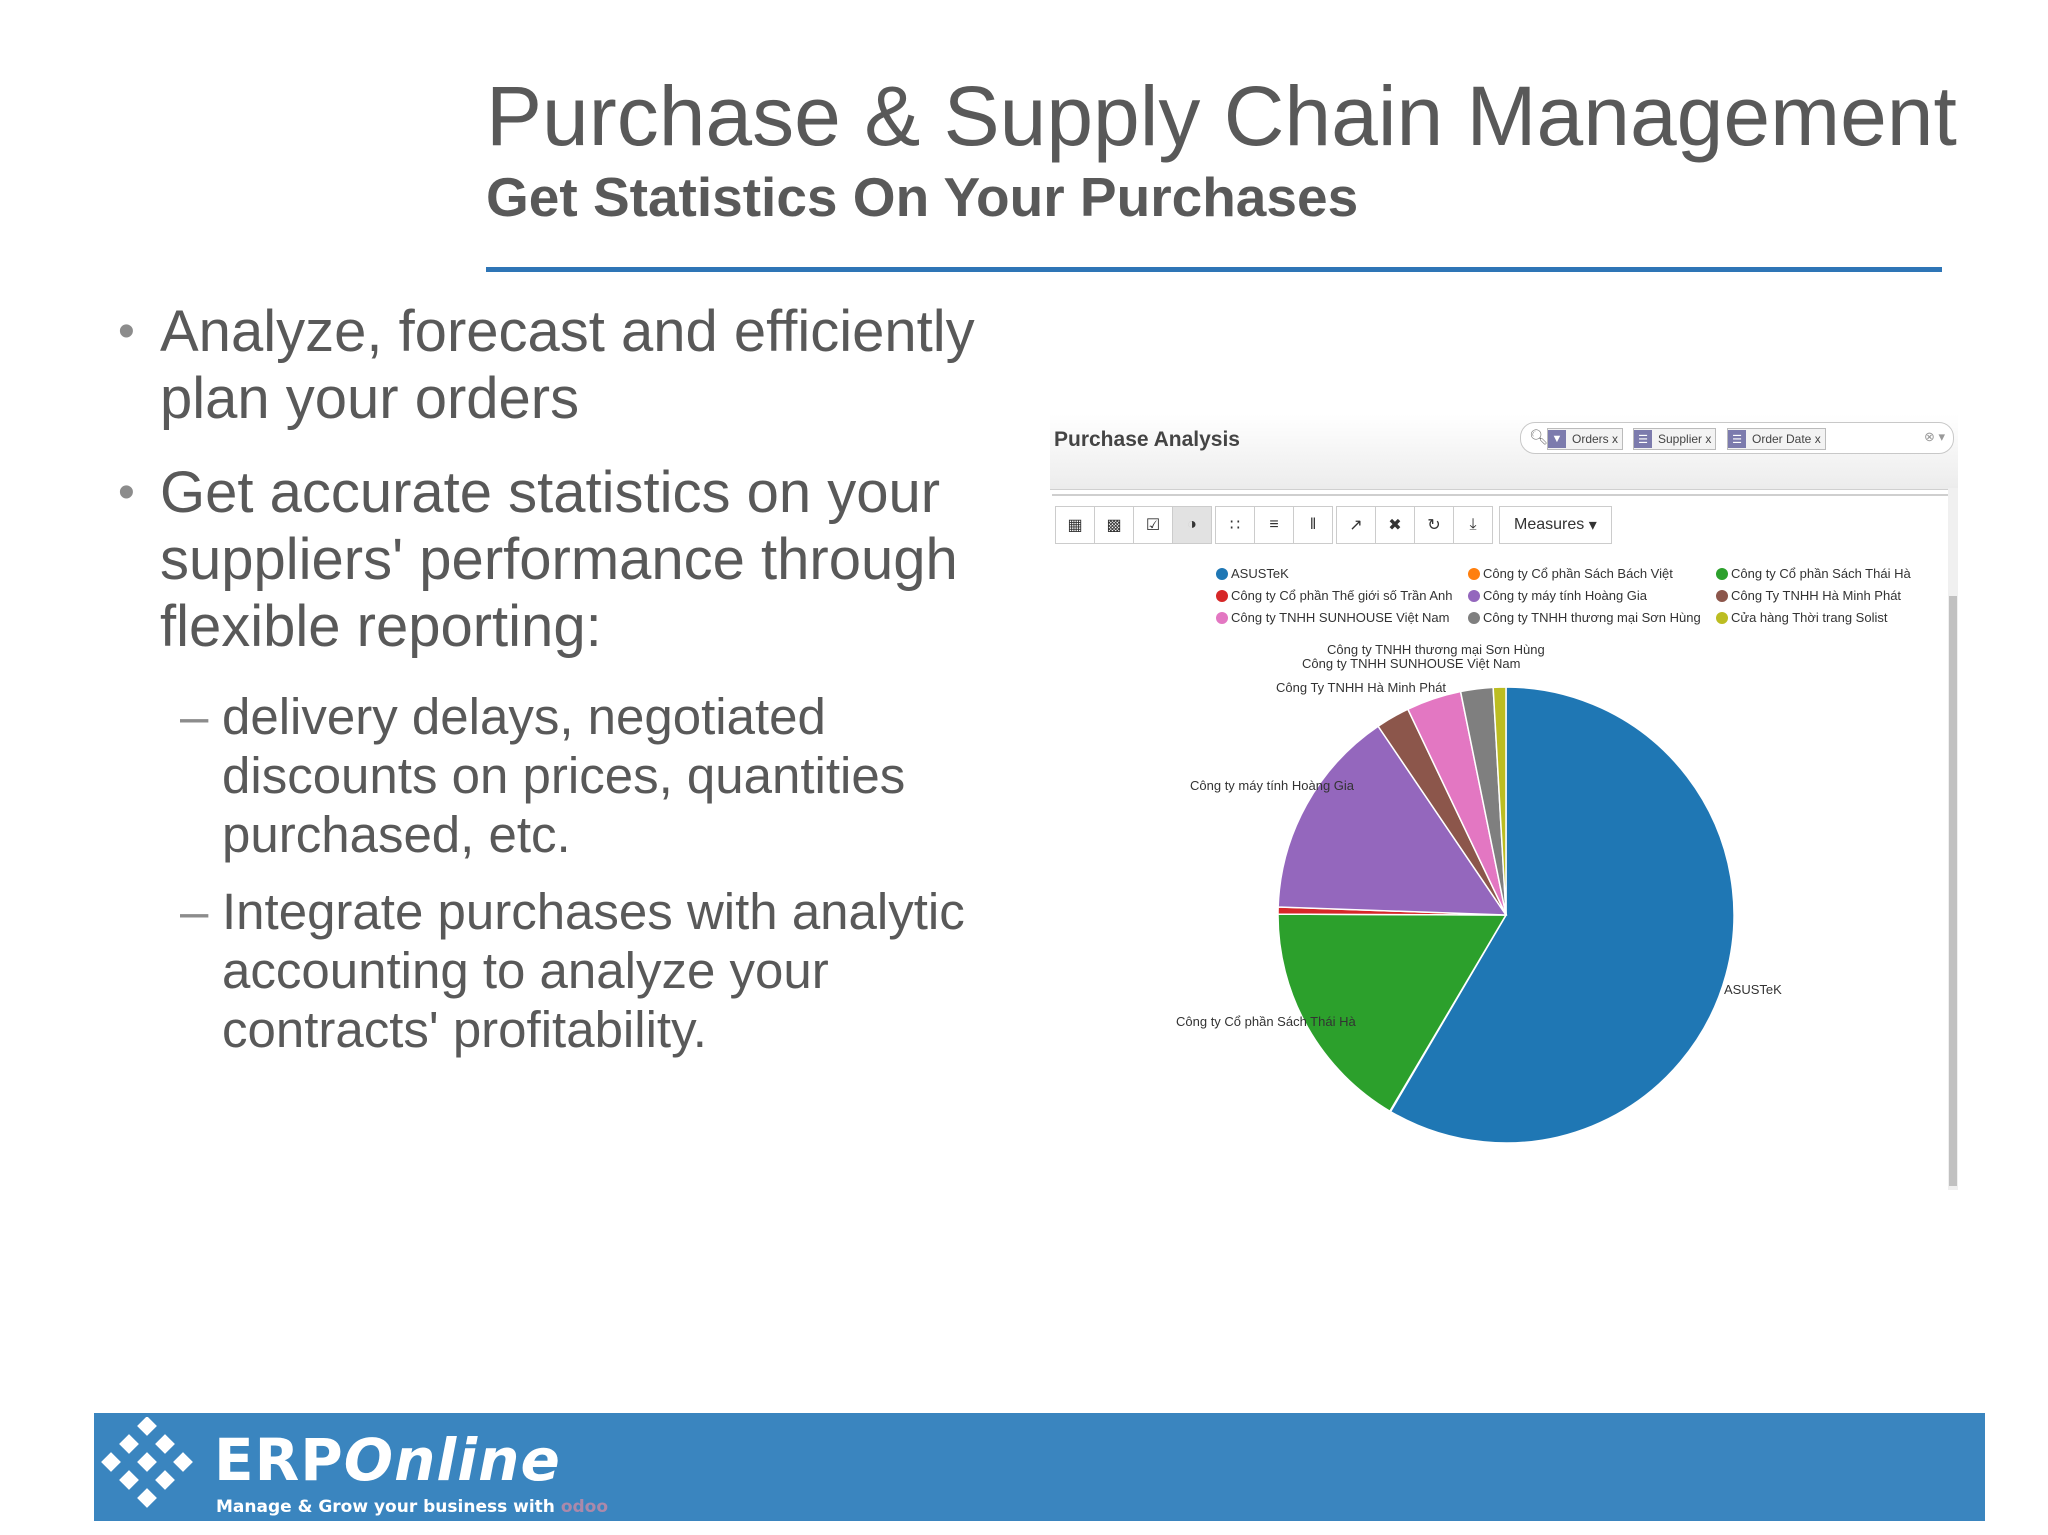 Image resolution: width=2048 pixels, height=1535 pixels. I want to click on legend-item: Công ty TNHH thương mại Sơn Hùng, so click(1584, 617).